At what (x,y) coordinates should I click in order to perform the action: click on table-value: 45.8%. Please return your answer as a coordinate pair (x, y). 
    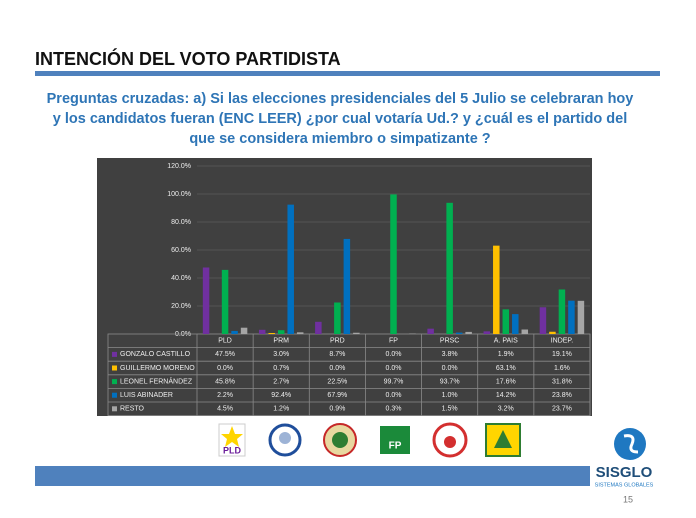
    Looking at the image, I should click on (225, 381).